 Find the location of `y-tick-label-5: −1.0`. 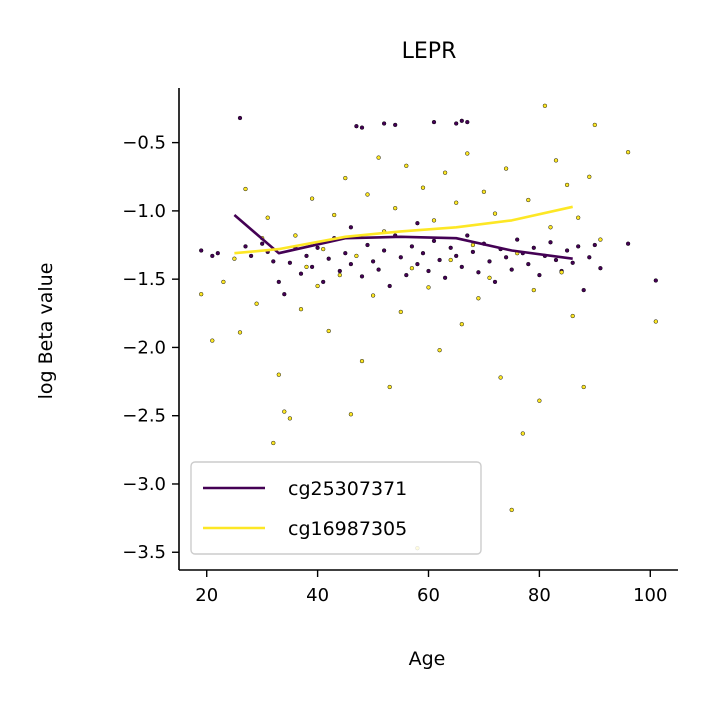

y-tick-label-5: −1.0 is located at coordinates (144, 211).